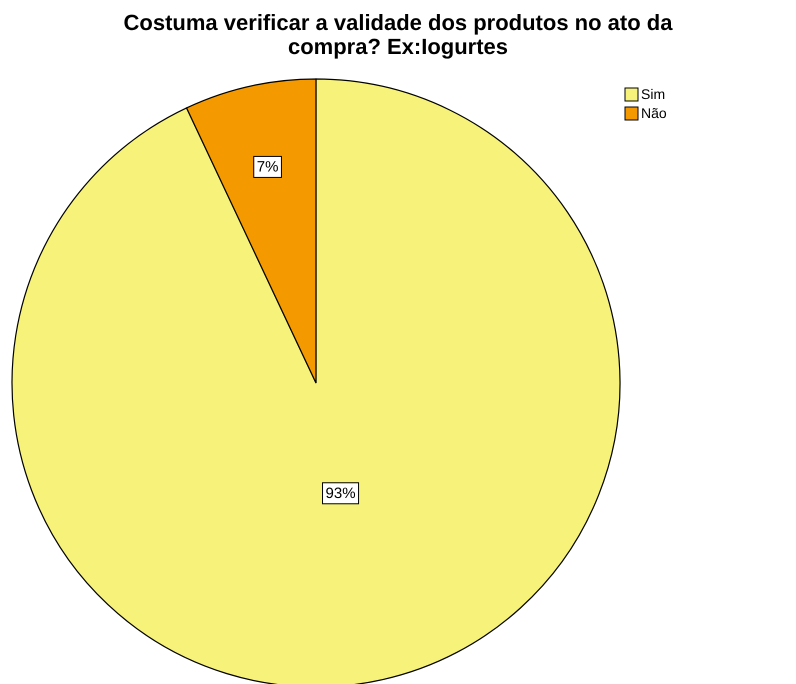  What do you see at coordinates (341, 493) in the screenshot?
I see `data-label: 93%` at bounding box center [341, 493].